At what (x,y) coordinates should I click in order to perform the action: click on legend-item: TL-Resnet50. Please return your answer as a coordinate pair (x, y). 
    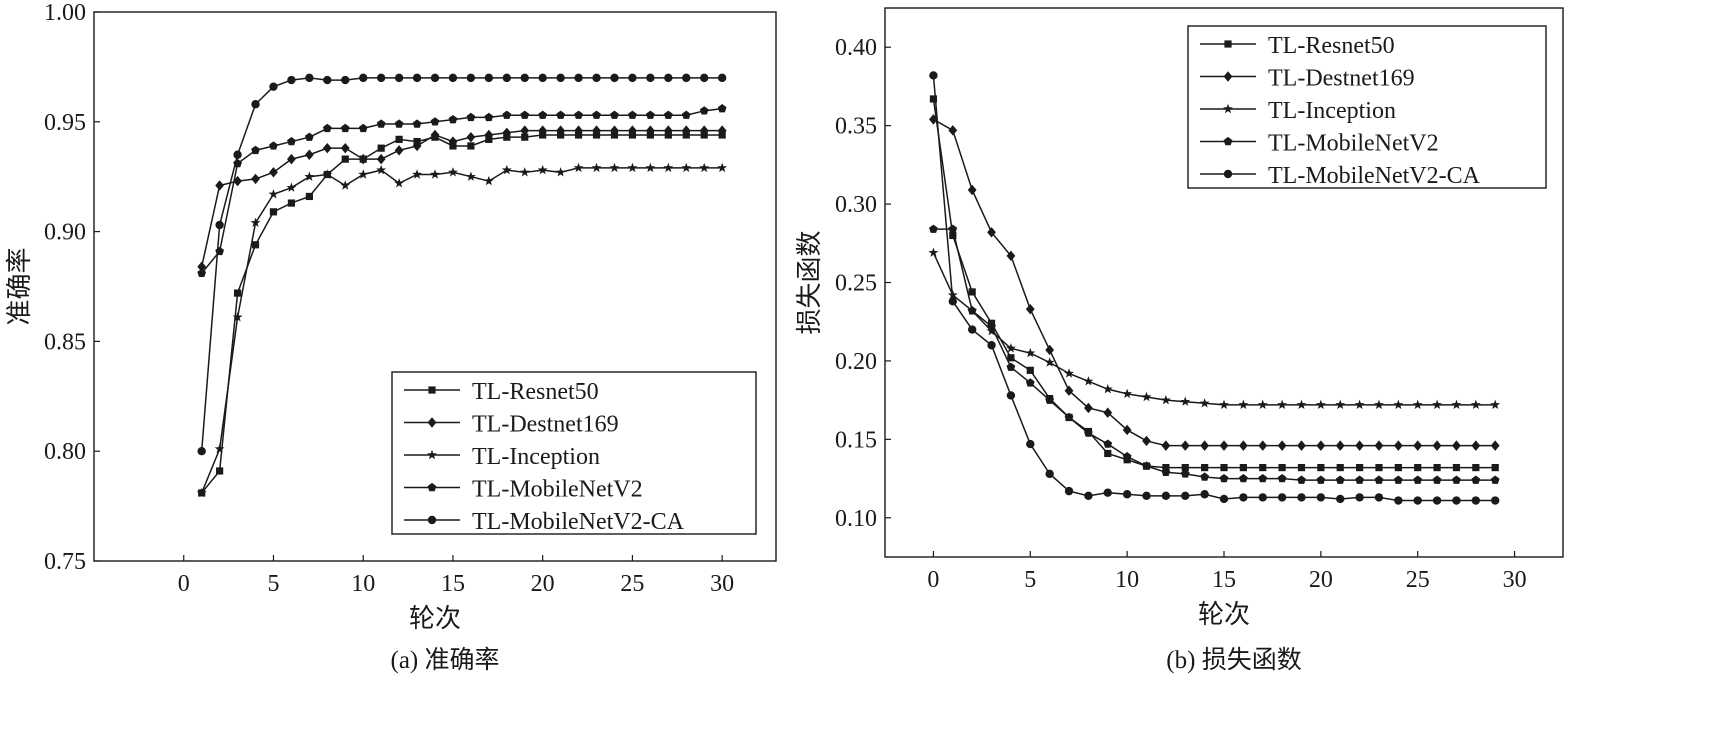
    Looking at the image, I should click on (501, 392).